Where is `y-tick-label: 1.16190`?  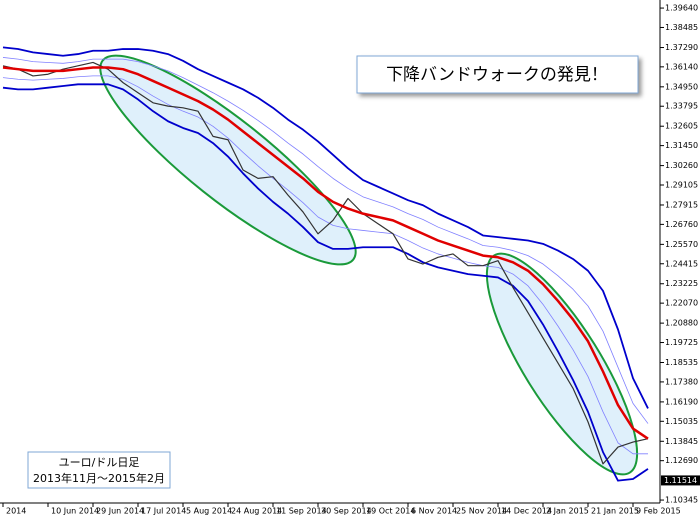 y-tick-label: 1.16190 is located at coordinates (681, 401).